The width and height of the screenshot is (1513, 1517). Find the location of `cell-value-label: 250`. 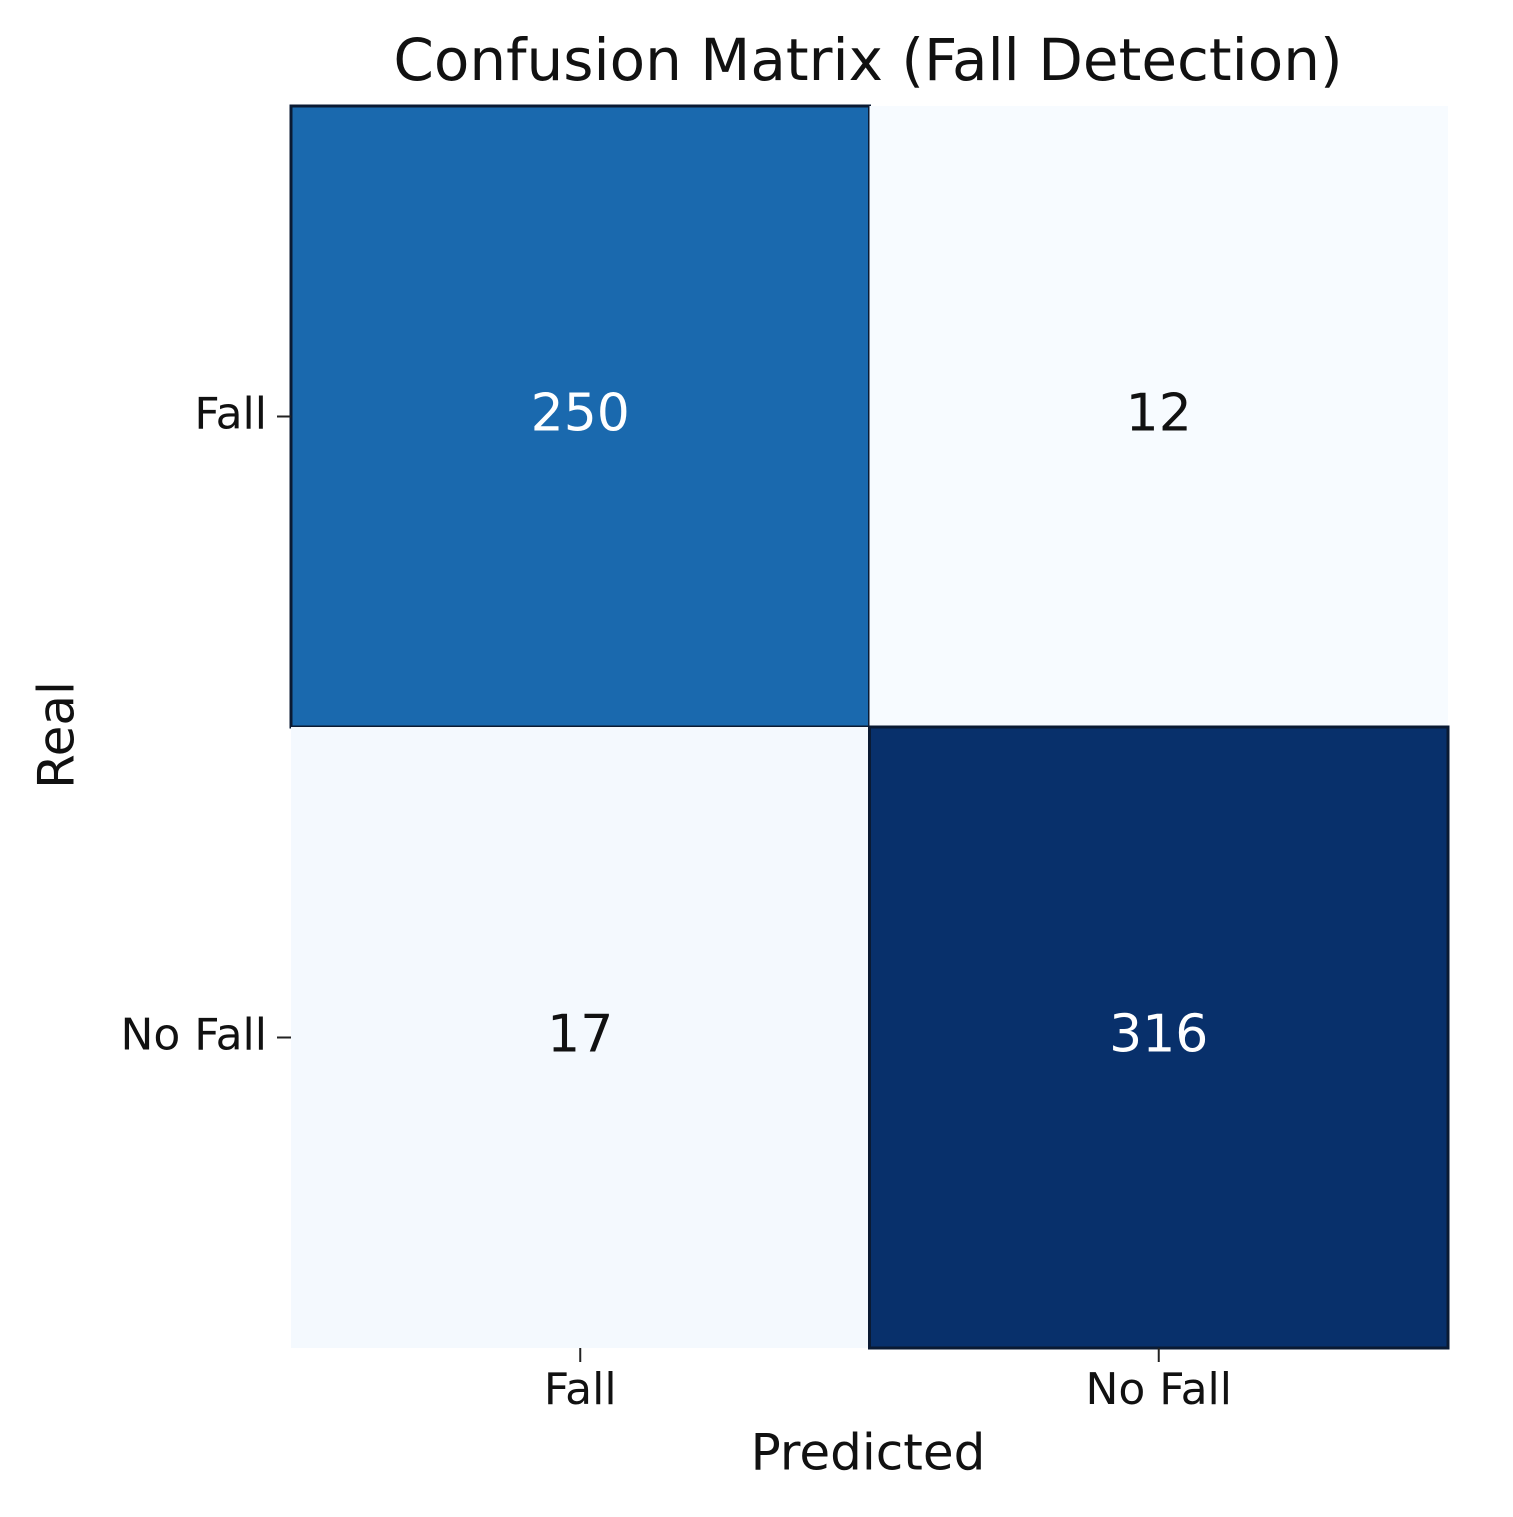

cell-value-label: 250 is located at coordinates (580, 414).